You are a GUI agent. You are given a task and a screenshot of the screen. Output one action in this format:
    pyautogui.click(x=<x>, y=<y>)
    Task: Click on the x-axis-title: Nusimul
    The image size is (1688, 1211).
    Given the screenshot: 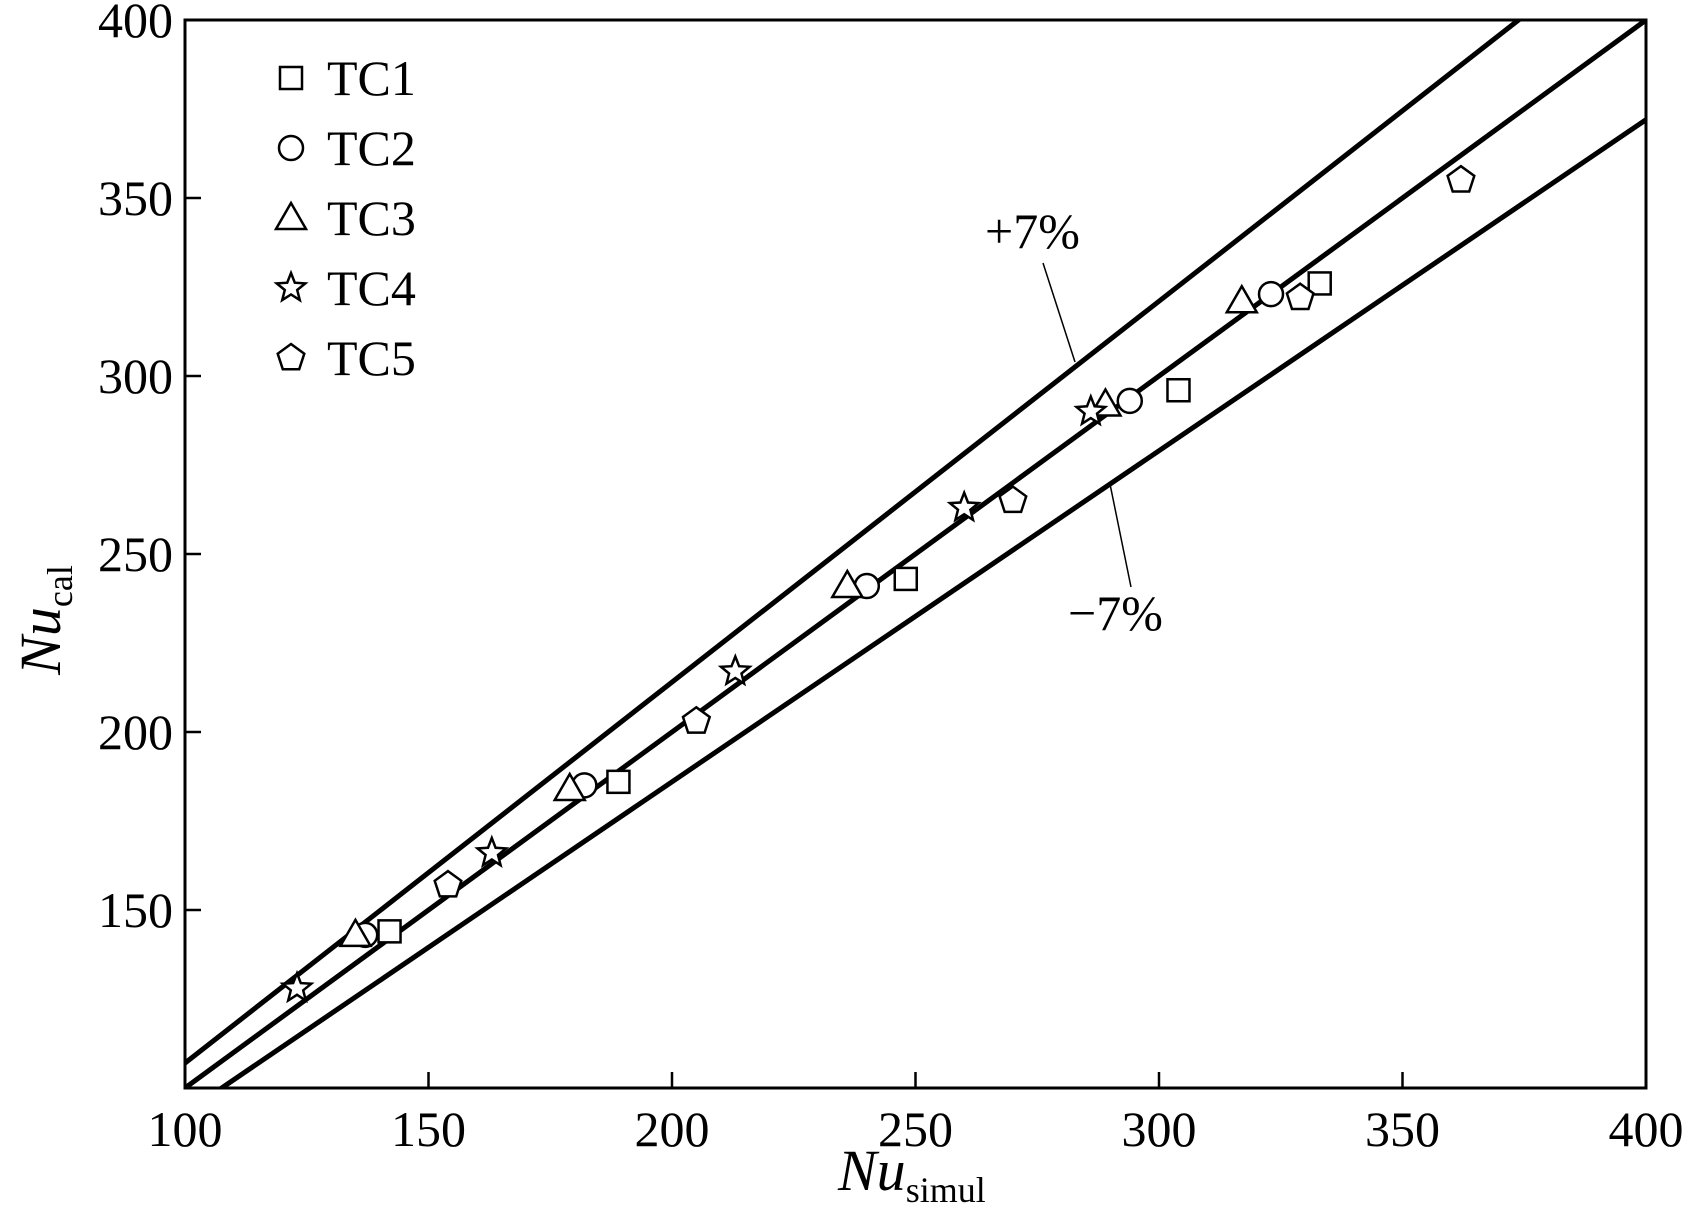 What is the action you would take?
    pyautogui.click(x=911, y=1174)
    